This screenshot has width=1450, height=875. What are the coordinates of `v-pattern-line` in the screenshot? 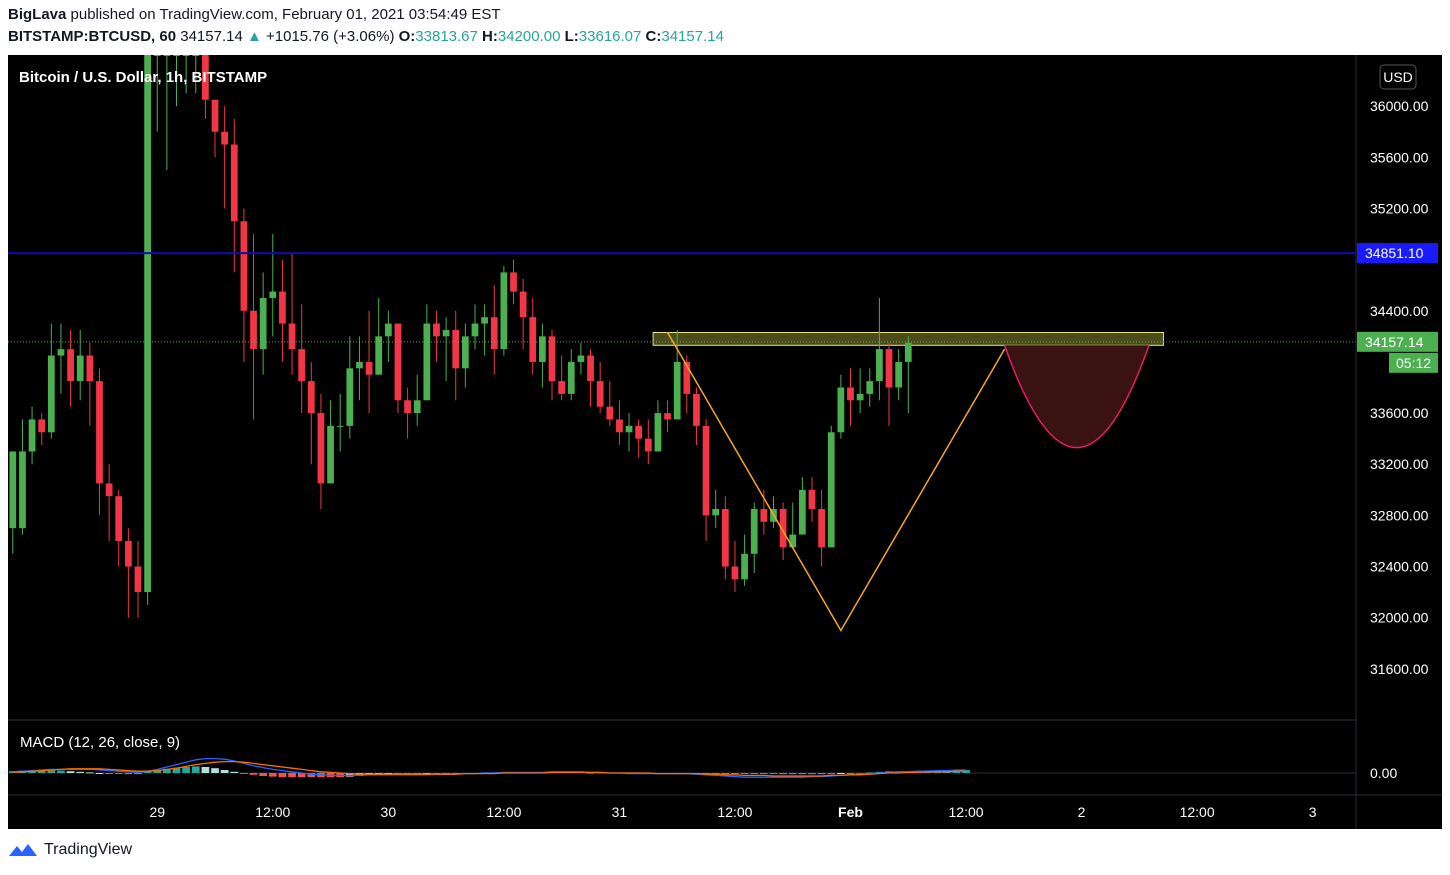 It's located at (836, 482).